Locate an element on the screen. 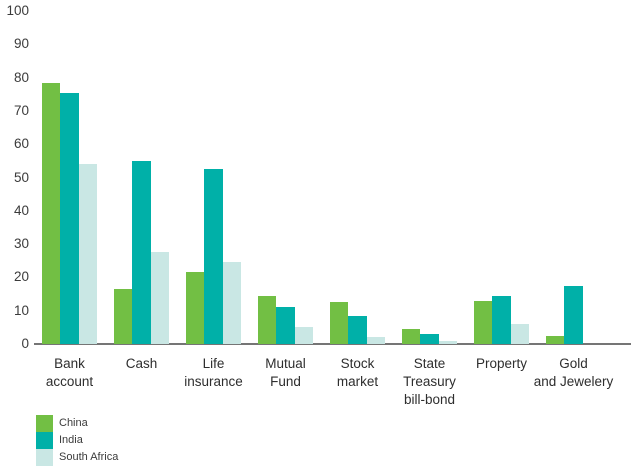 This screenshot has width=640, height=466. bar-group-mutual-fund is located at coordinates (285, 172).